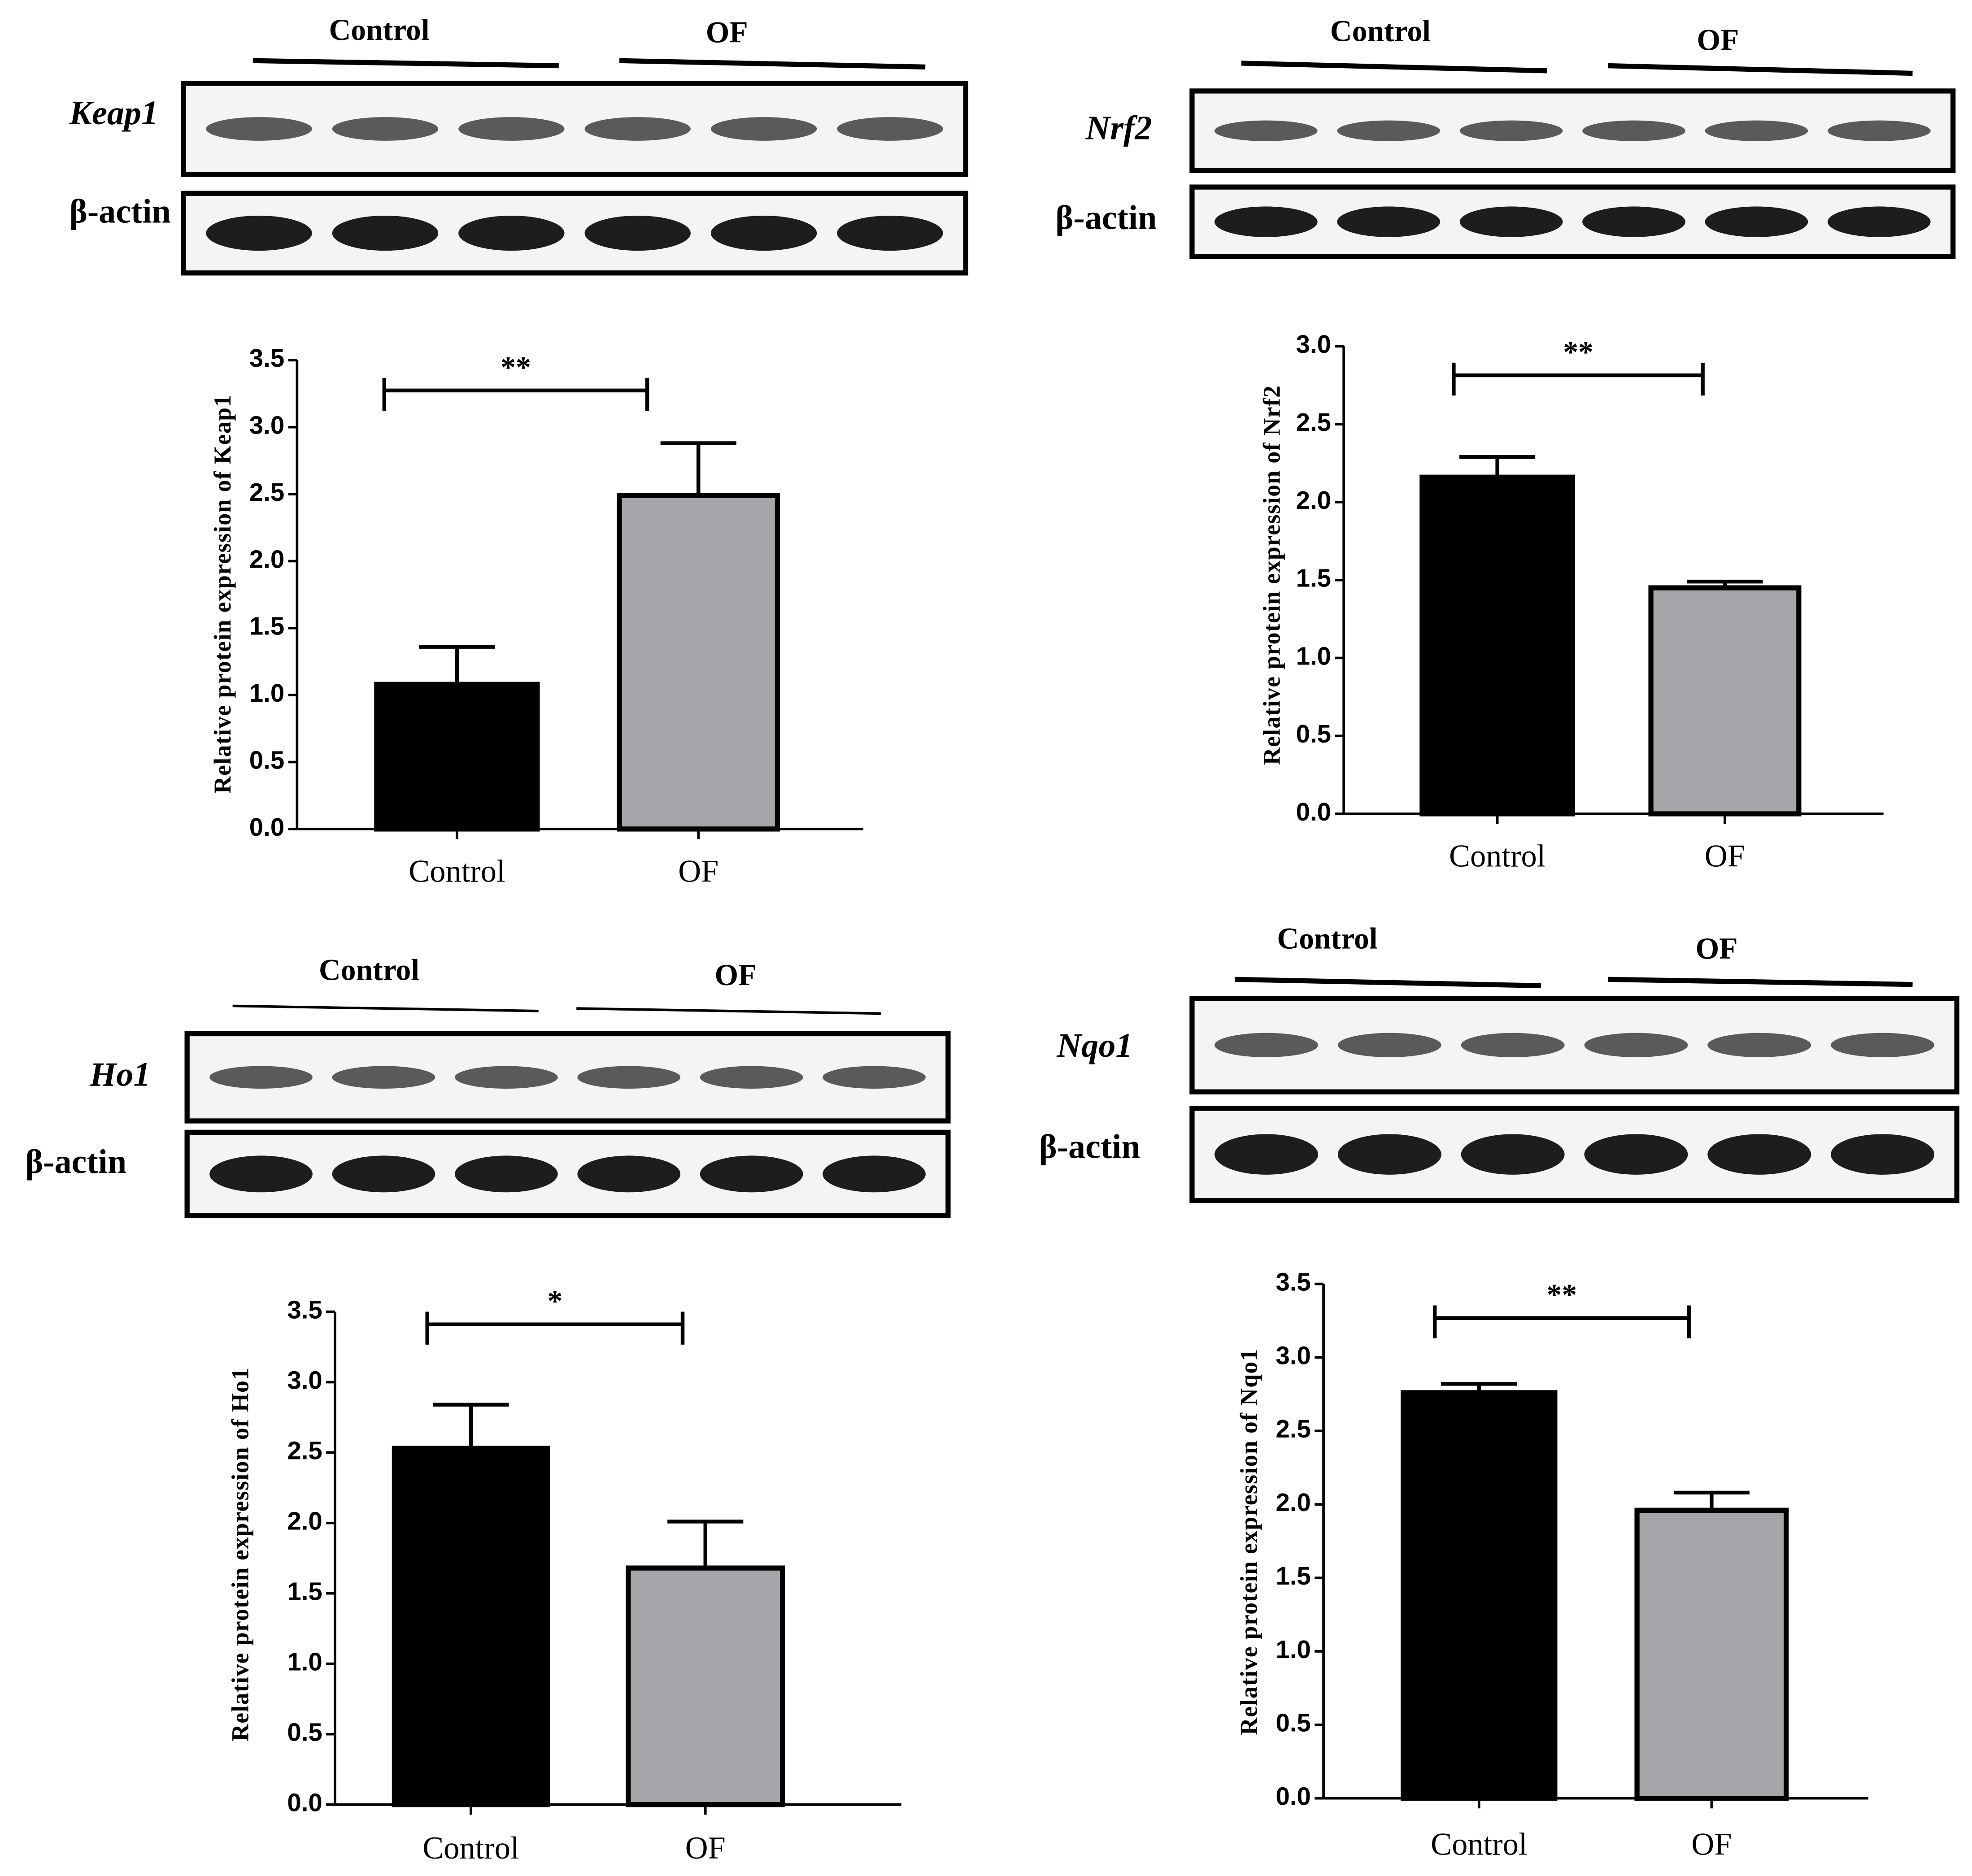 The height and width of the screenshot is (1876, 1972). I want to click on y-axis-label: Relative protein expression of Keap1, so click(222, 594).